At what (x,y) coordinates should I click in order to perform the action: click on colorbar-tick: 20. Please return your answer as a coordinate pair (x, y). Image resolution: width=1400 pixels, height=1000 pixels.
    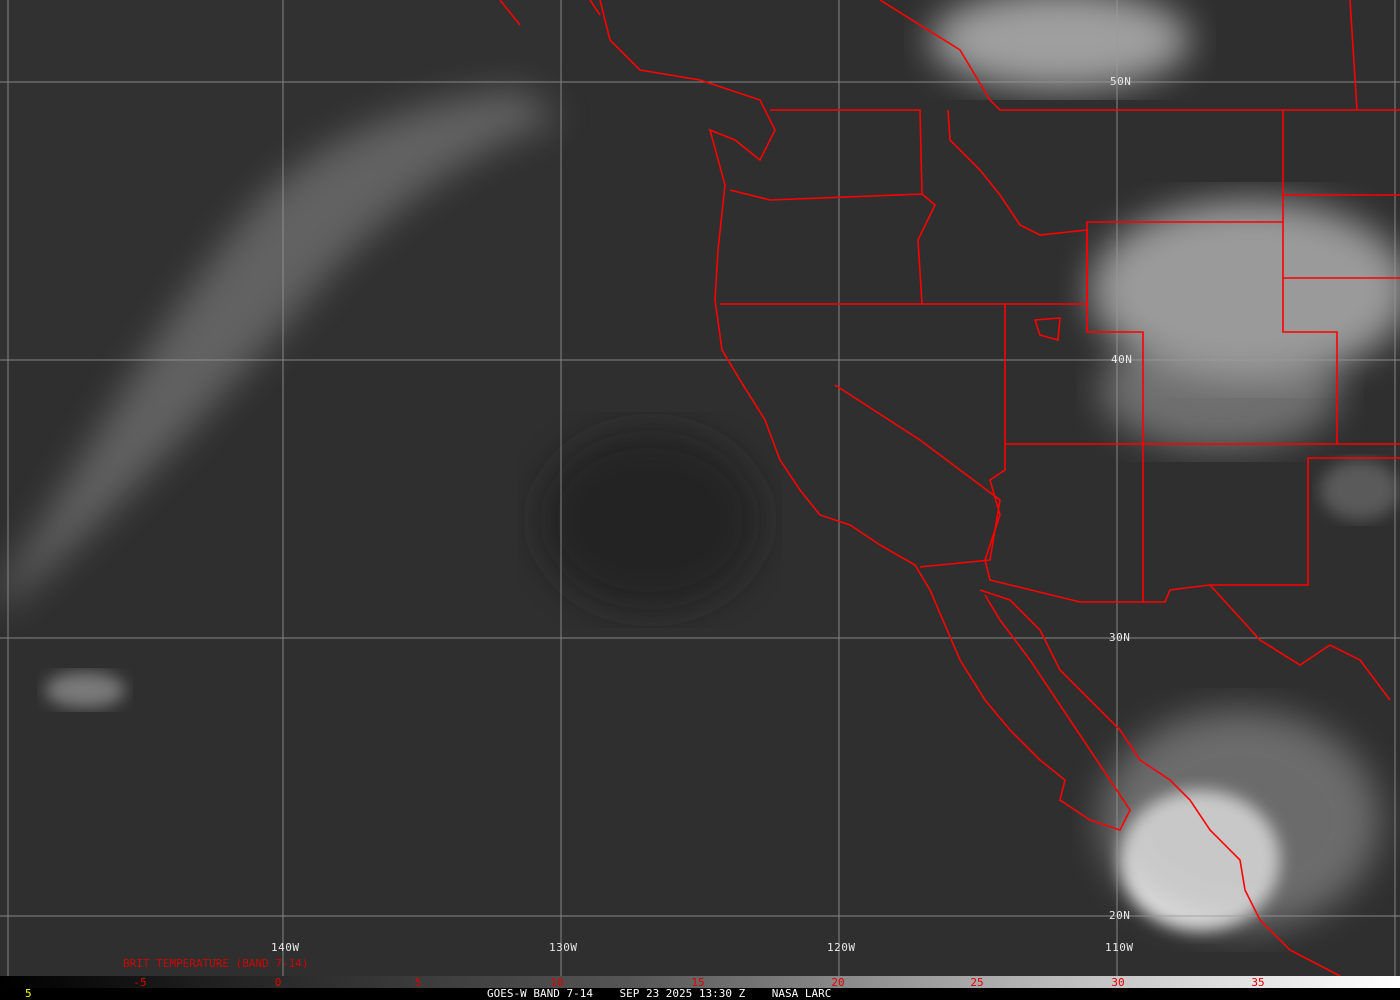
    Looking at the image, I should click on (838, 982).